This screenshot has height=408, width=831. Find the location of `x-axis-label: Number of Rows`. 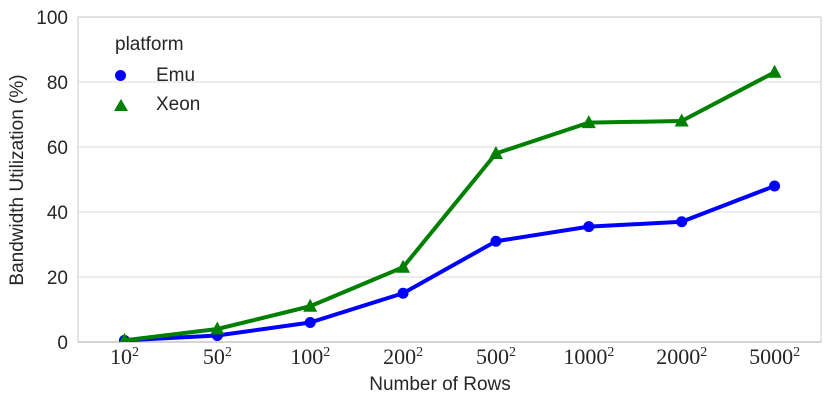

x-axis-label: Number of Rows is located at coordinates (440, 384).